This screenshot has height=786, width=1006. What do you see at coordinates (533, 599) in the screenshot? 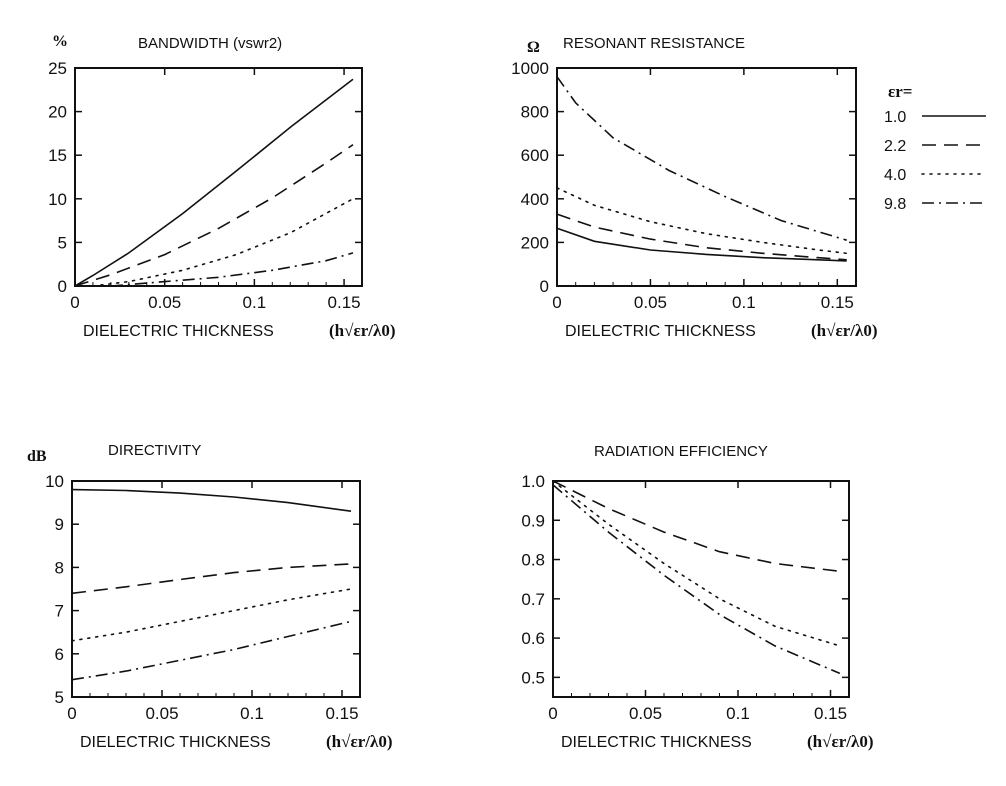
I see `y-tick-label: 0.7` at bounding box center [533, 599].